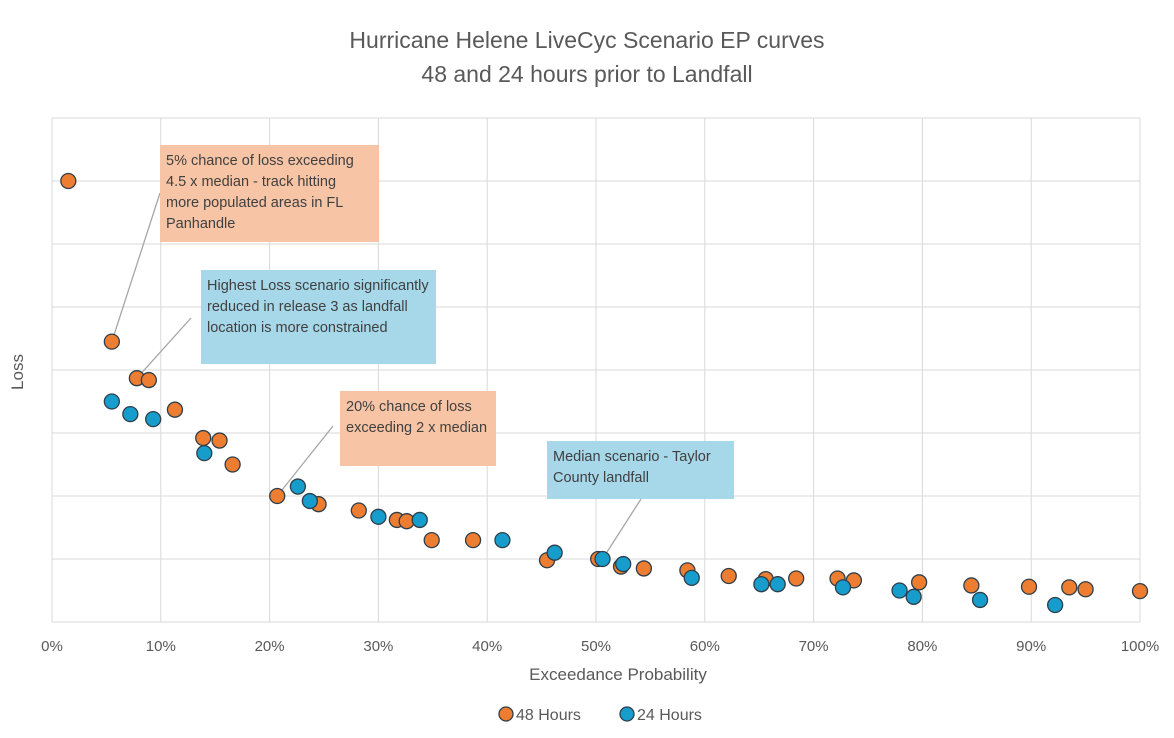 The height and width of the screenshot is (738, 1174). Describe the element at coordinates (1031, 646) in the screenshot. I see `x-tick-label: 90%` at that location.